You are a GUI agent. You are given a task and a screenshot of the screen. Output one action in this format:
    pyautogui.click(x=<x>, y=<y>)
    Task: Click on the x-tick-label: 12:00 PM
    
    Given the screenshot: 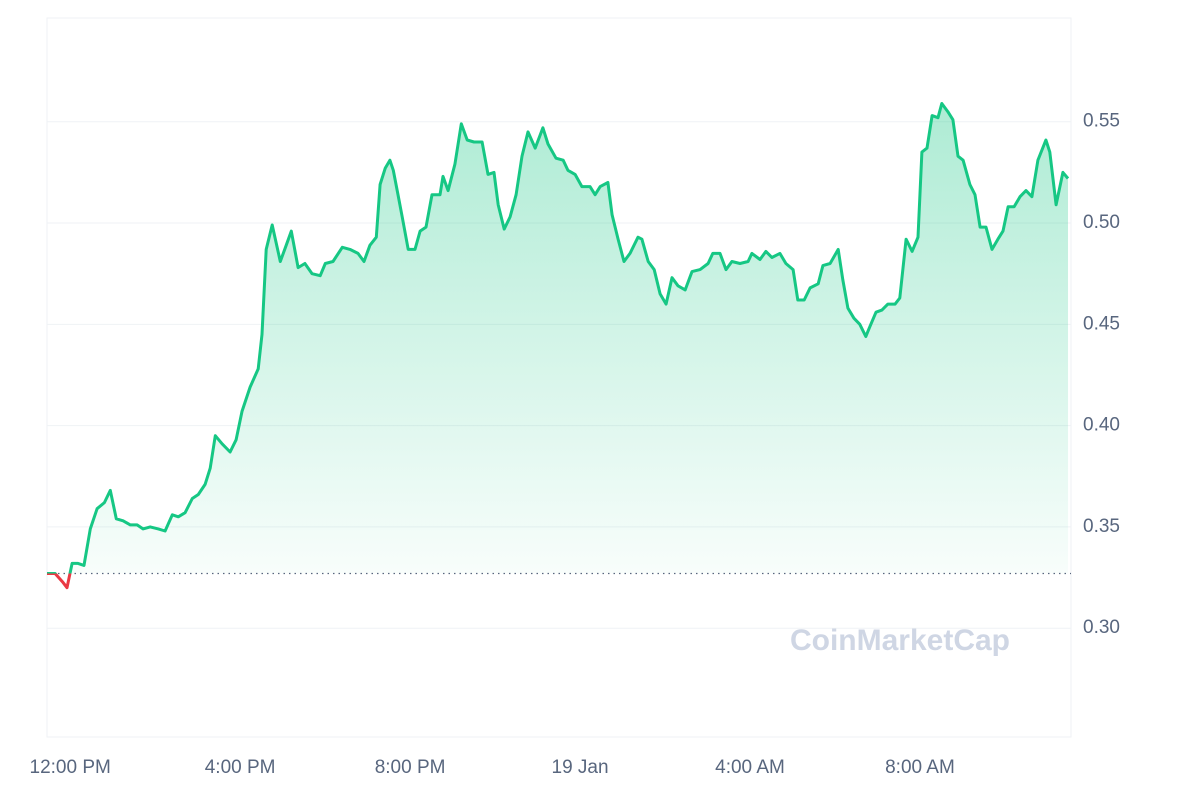 What is the action you would take?
    pyautogui.click(x=70, y=767)
    